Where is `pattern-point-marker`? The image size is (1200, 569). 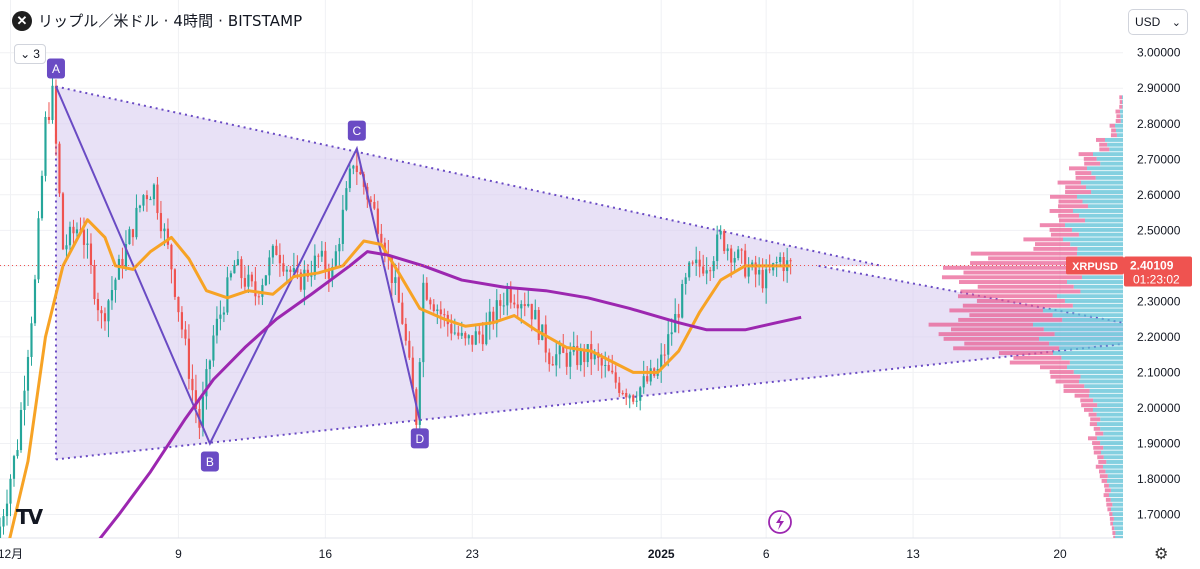
pattern-point-marker is located at coordinates (356, 130).